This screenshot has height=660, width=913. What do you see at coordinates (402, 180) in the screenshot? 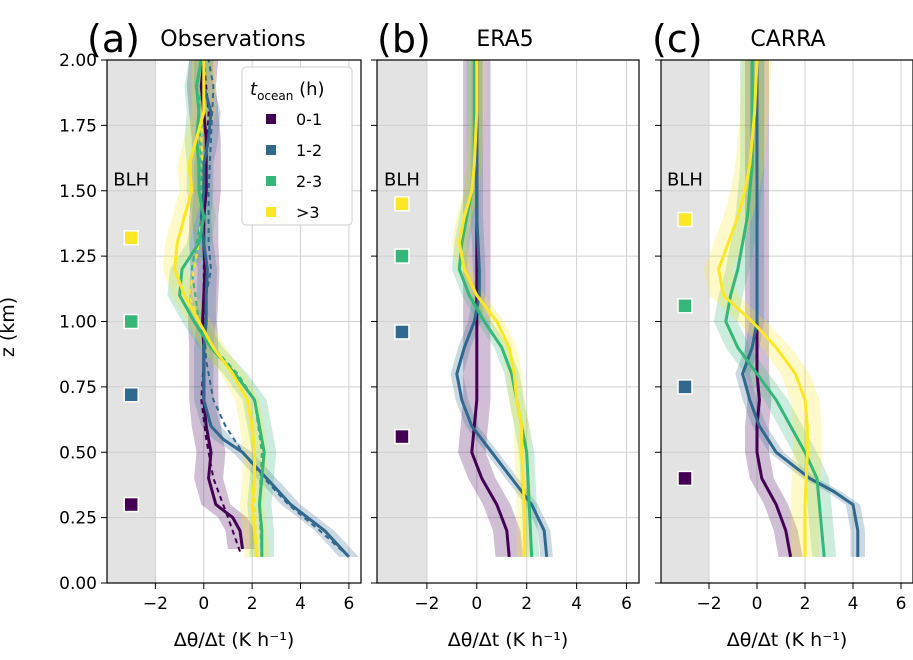
I see `blh-label-era5: BLH` at bounding box center [402, 180].